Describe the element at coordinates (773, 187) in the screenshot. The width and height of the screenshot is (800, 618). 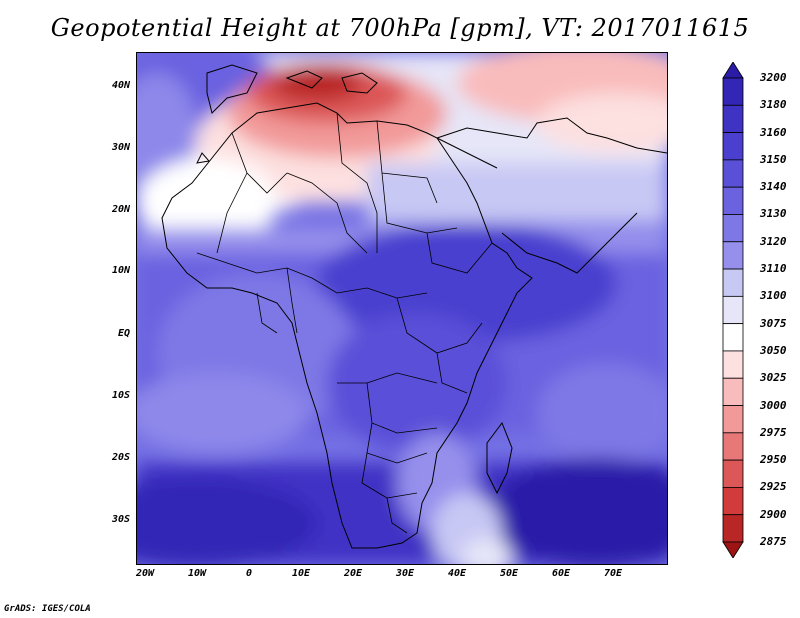
I see `colorbar-label: 3140` at that location.